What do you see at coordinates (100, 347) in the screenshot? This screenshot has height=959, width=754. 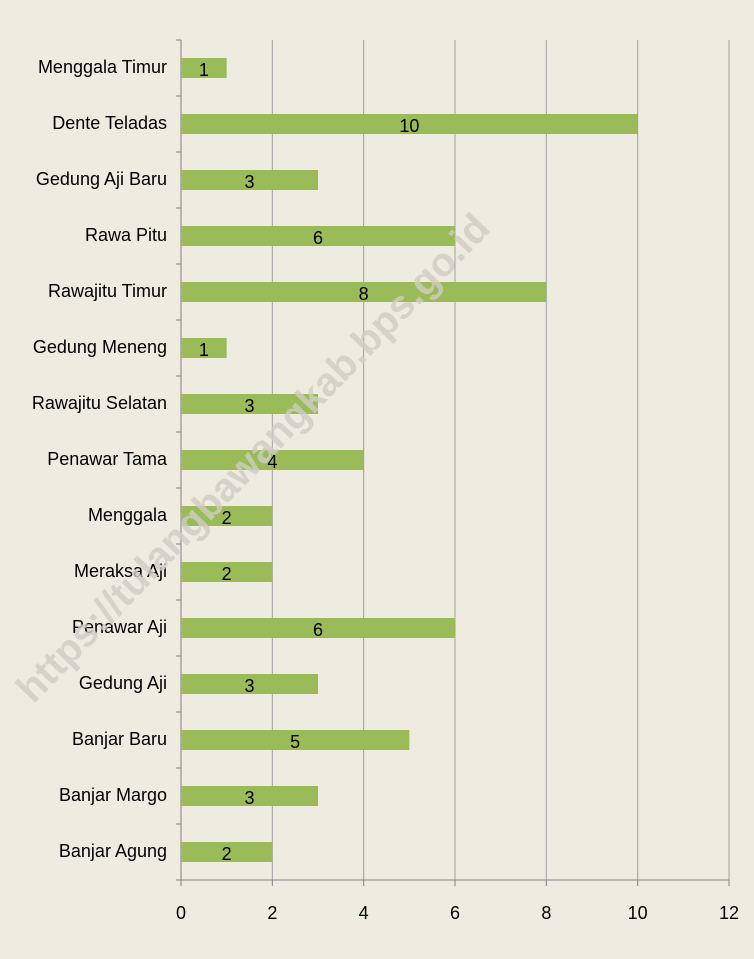 I see `y-tick-label: Gedung Meneng` at bounding box center [100, 347].